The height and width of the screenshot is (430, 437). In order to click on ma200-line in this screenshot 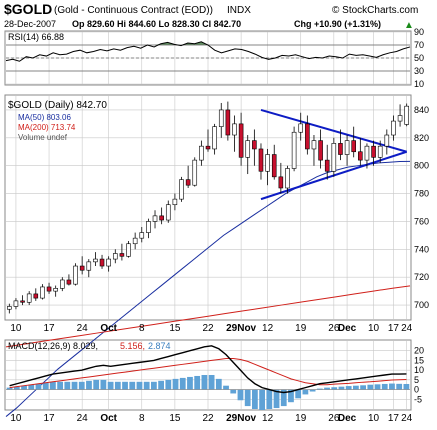, I will do `click(208, 316)`.